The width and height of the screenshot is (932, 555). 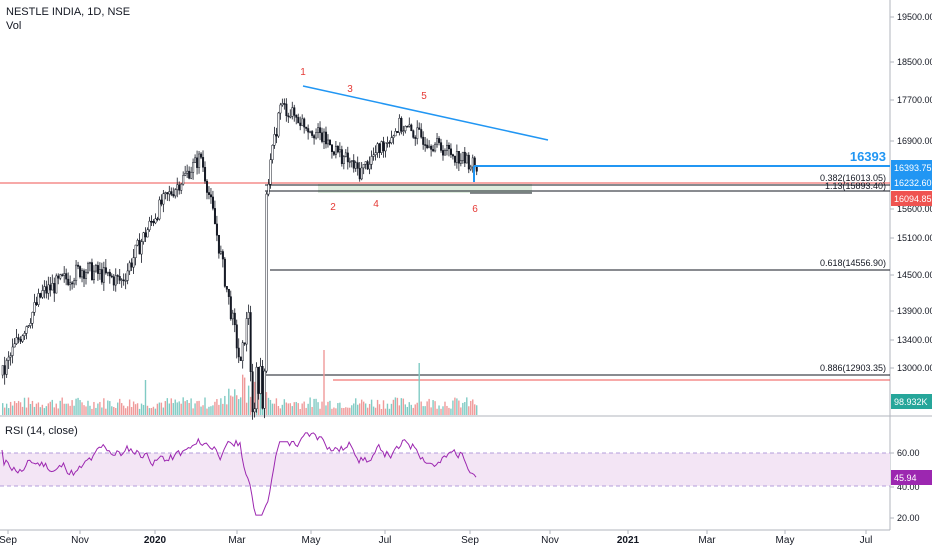 I want to click on rsi-tick-label: 40.00, so click(x=908, y=487).